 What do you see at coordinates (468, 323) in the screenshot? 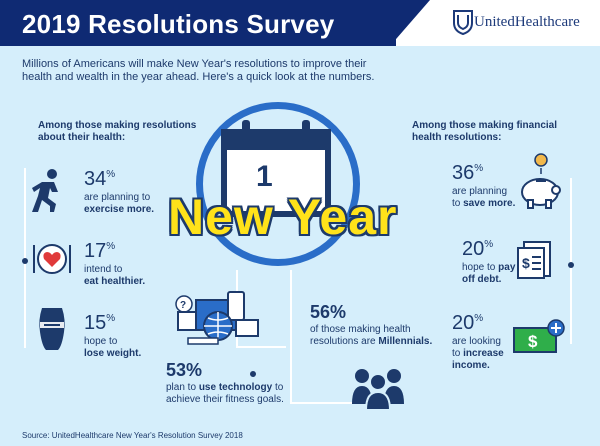
I see `increase-income-percent: 20%` at bounding box center [468, 323].